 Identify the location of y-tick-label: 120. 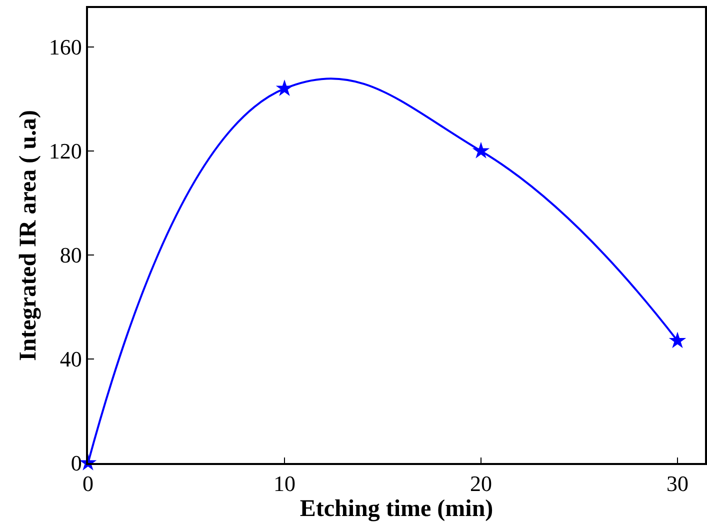
(65, 151).